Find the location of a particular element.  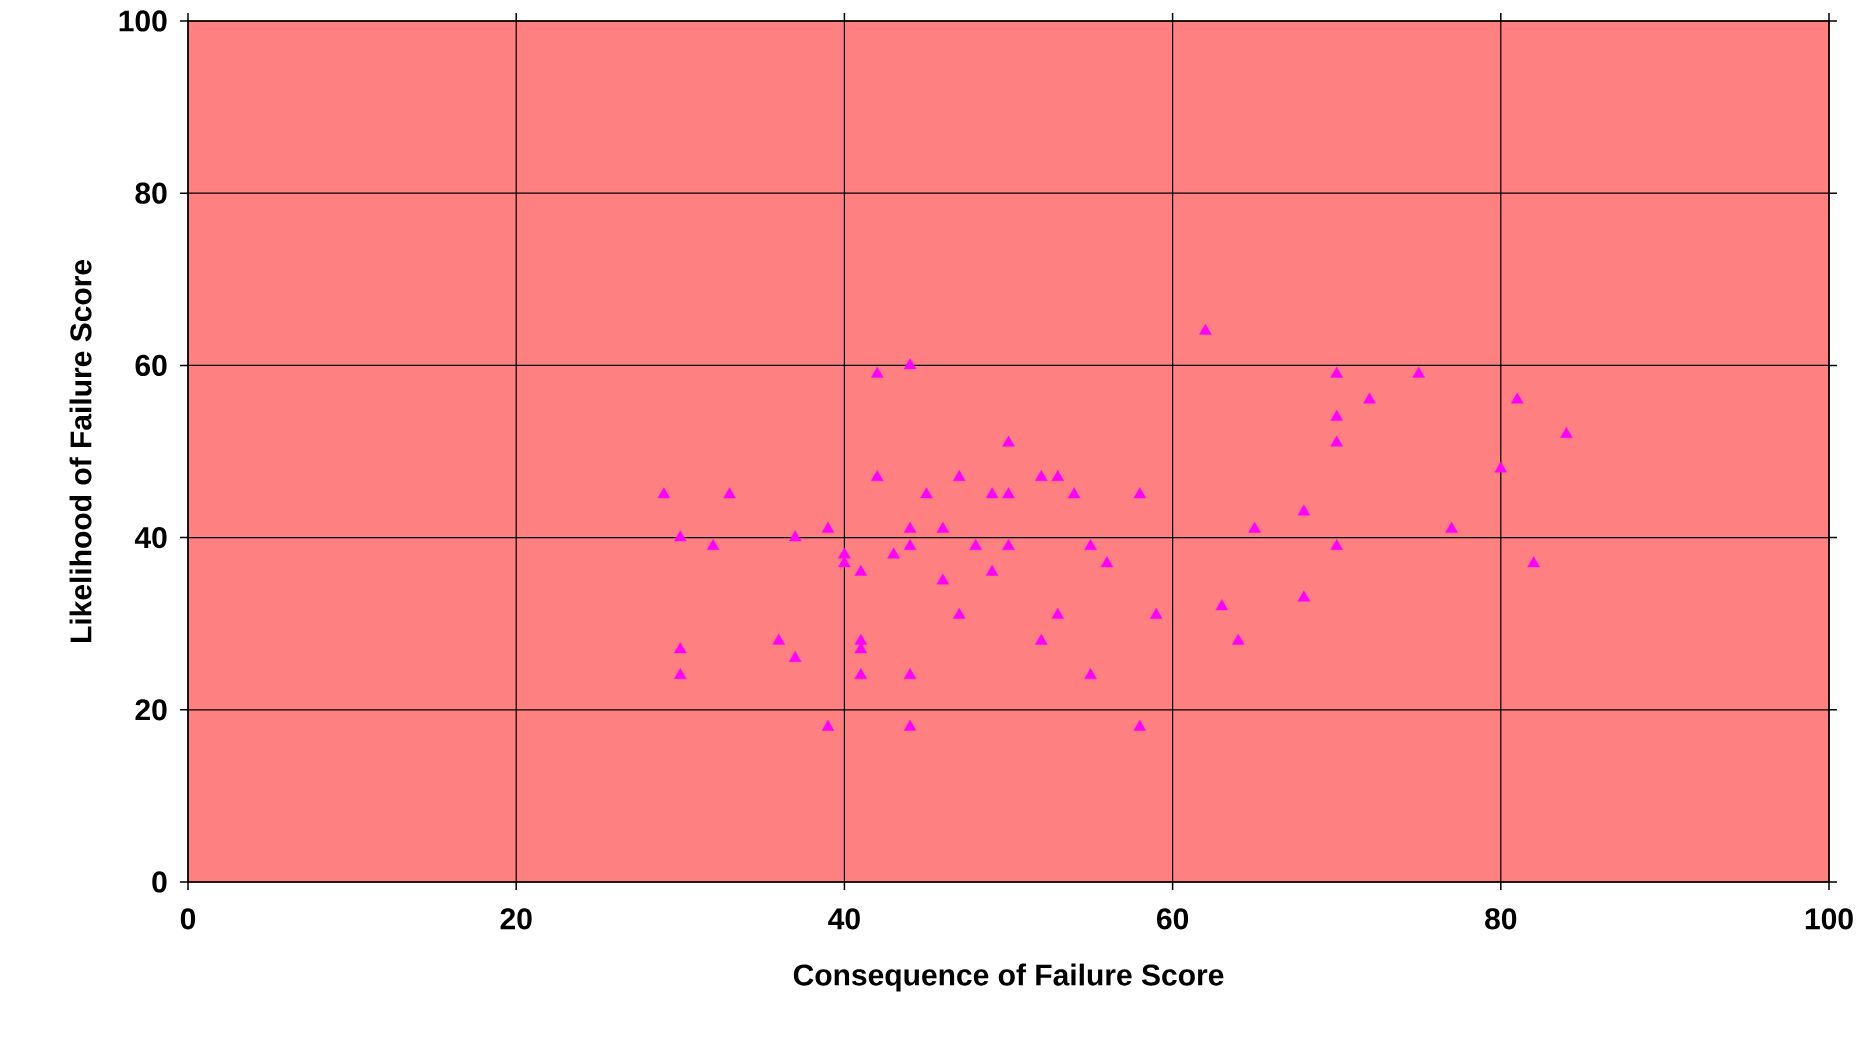

x-tick-label: 40 is located at coordinates (844, 919).